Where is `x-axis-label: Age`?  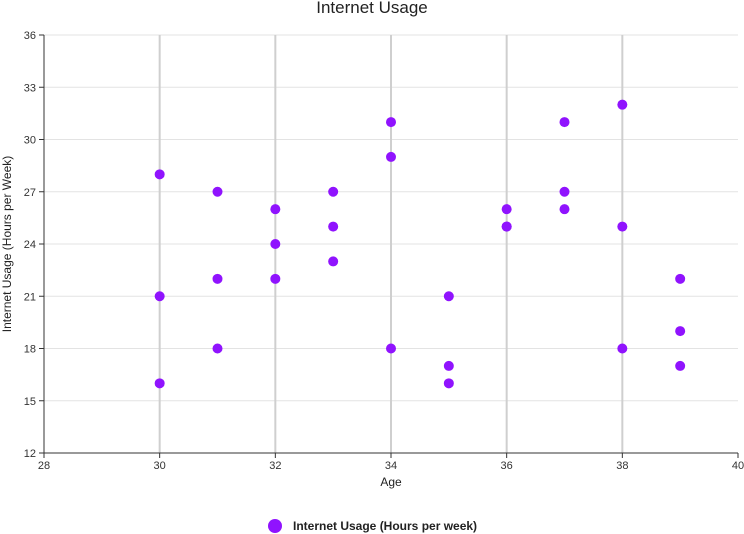
x-axis-label: Age is located at coordinates (391, 482).